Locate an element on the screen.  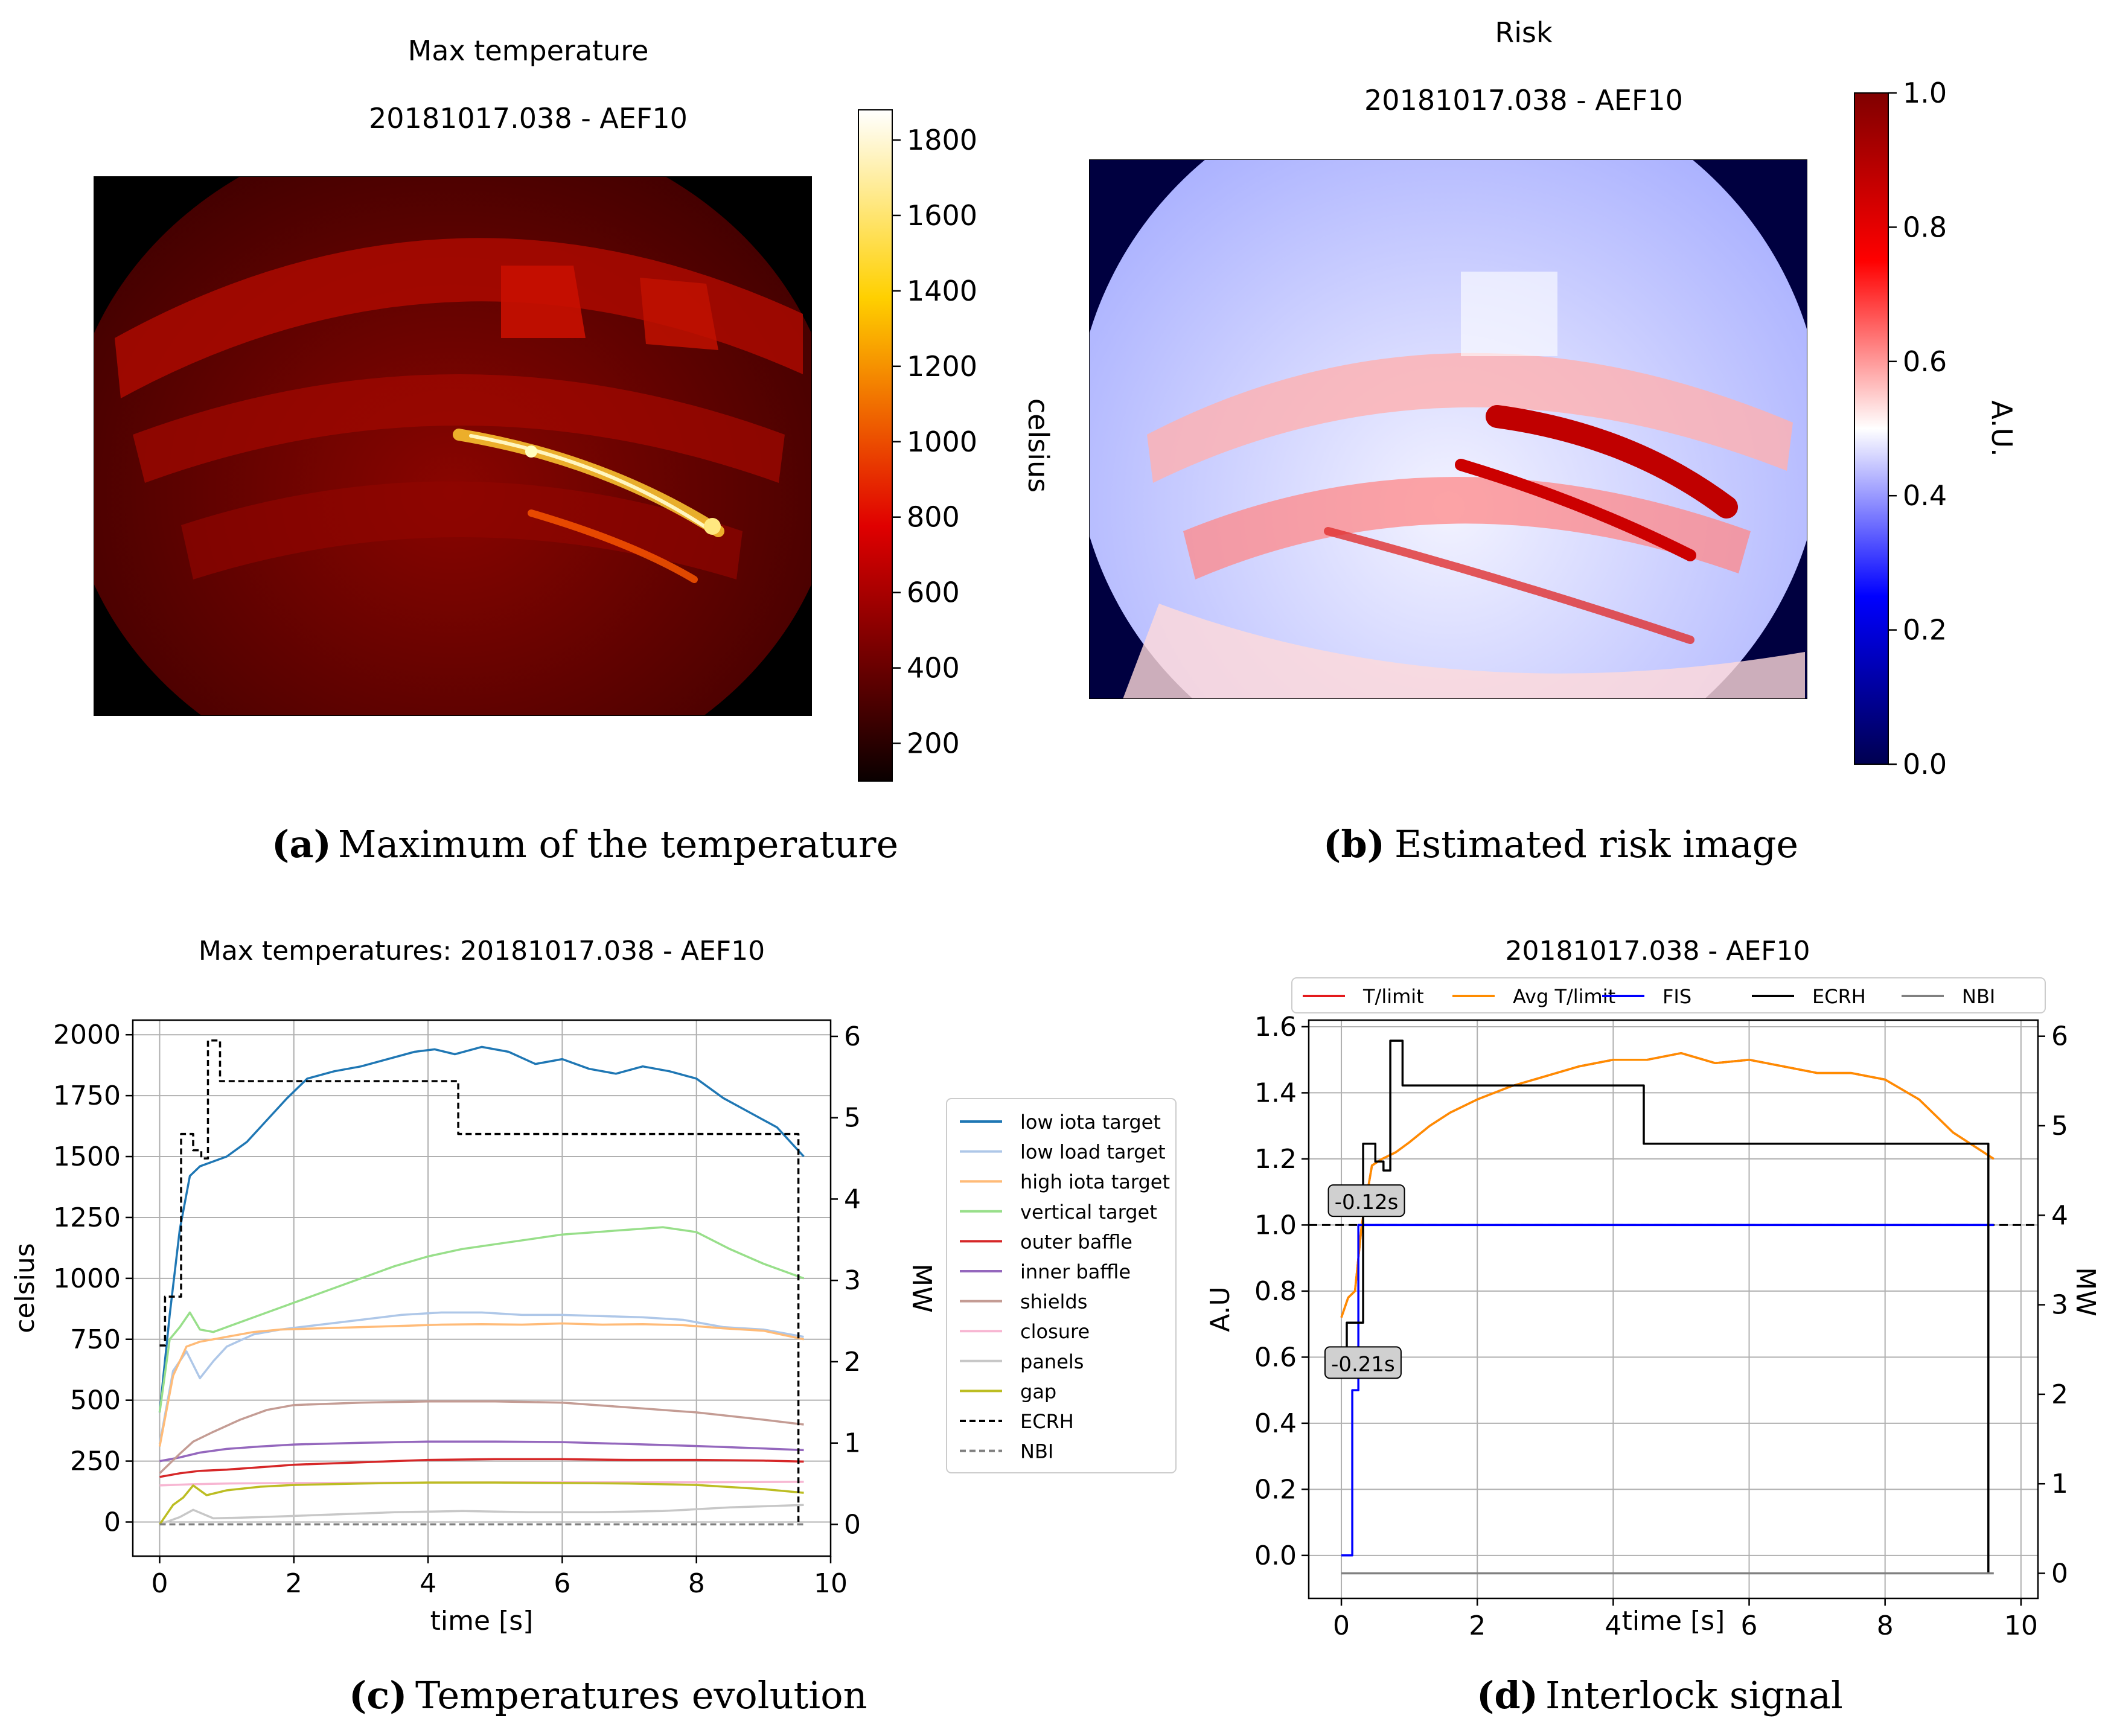
panel-a-title: Max temperature is located at coordinates (528, 50).